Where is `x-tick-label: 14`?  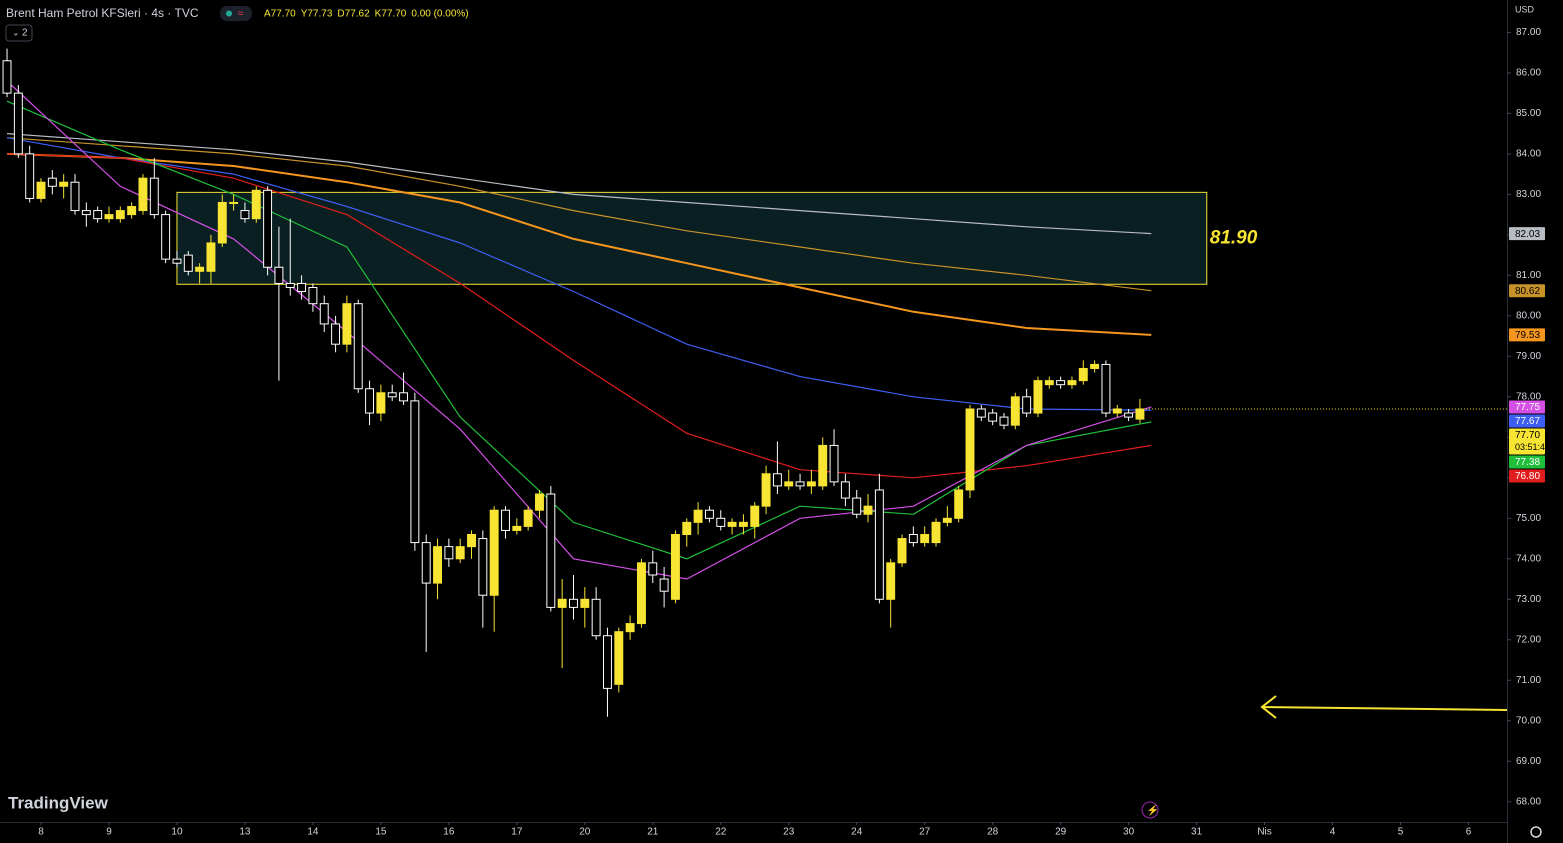 x-tick-label: 14 is located at coordinates (313, 832).